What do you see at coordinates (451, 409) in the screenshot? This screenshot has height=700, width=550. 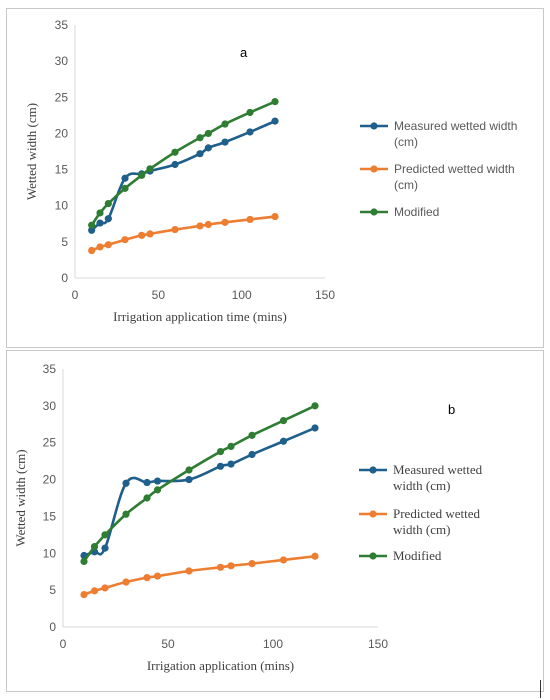 I see `panel-letter: b` at bounding box center [451, 409].